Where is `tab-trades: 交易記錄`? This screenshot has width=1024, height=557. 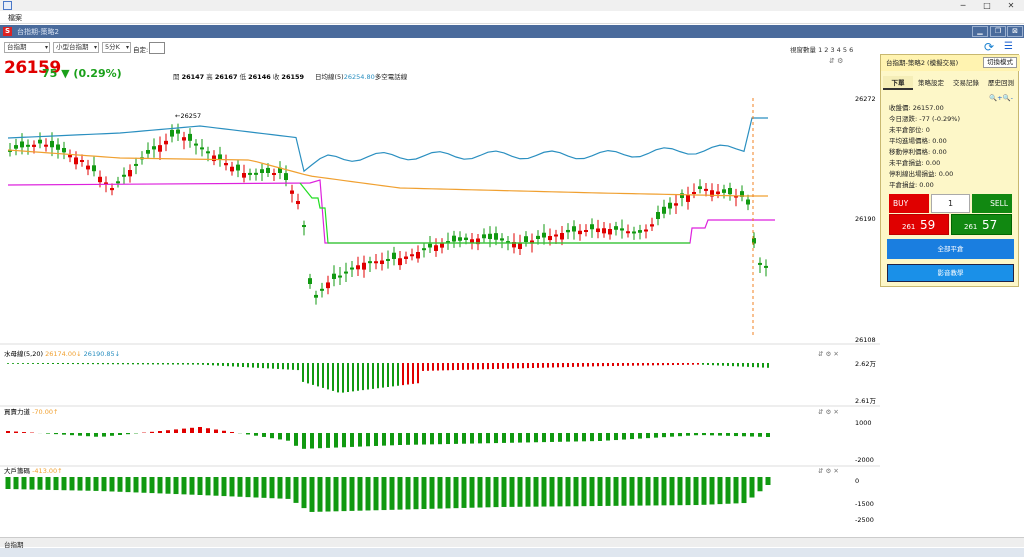 tab-trades: 交易記錄 is located at coordinates (966, 83).